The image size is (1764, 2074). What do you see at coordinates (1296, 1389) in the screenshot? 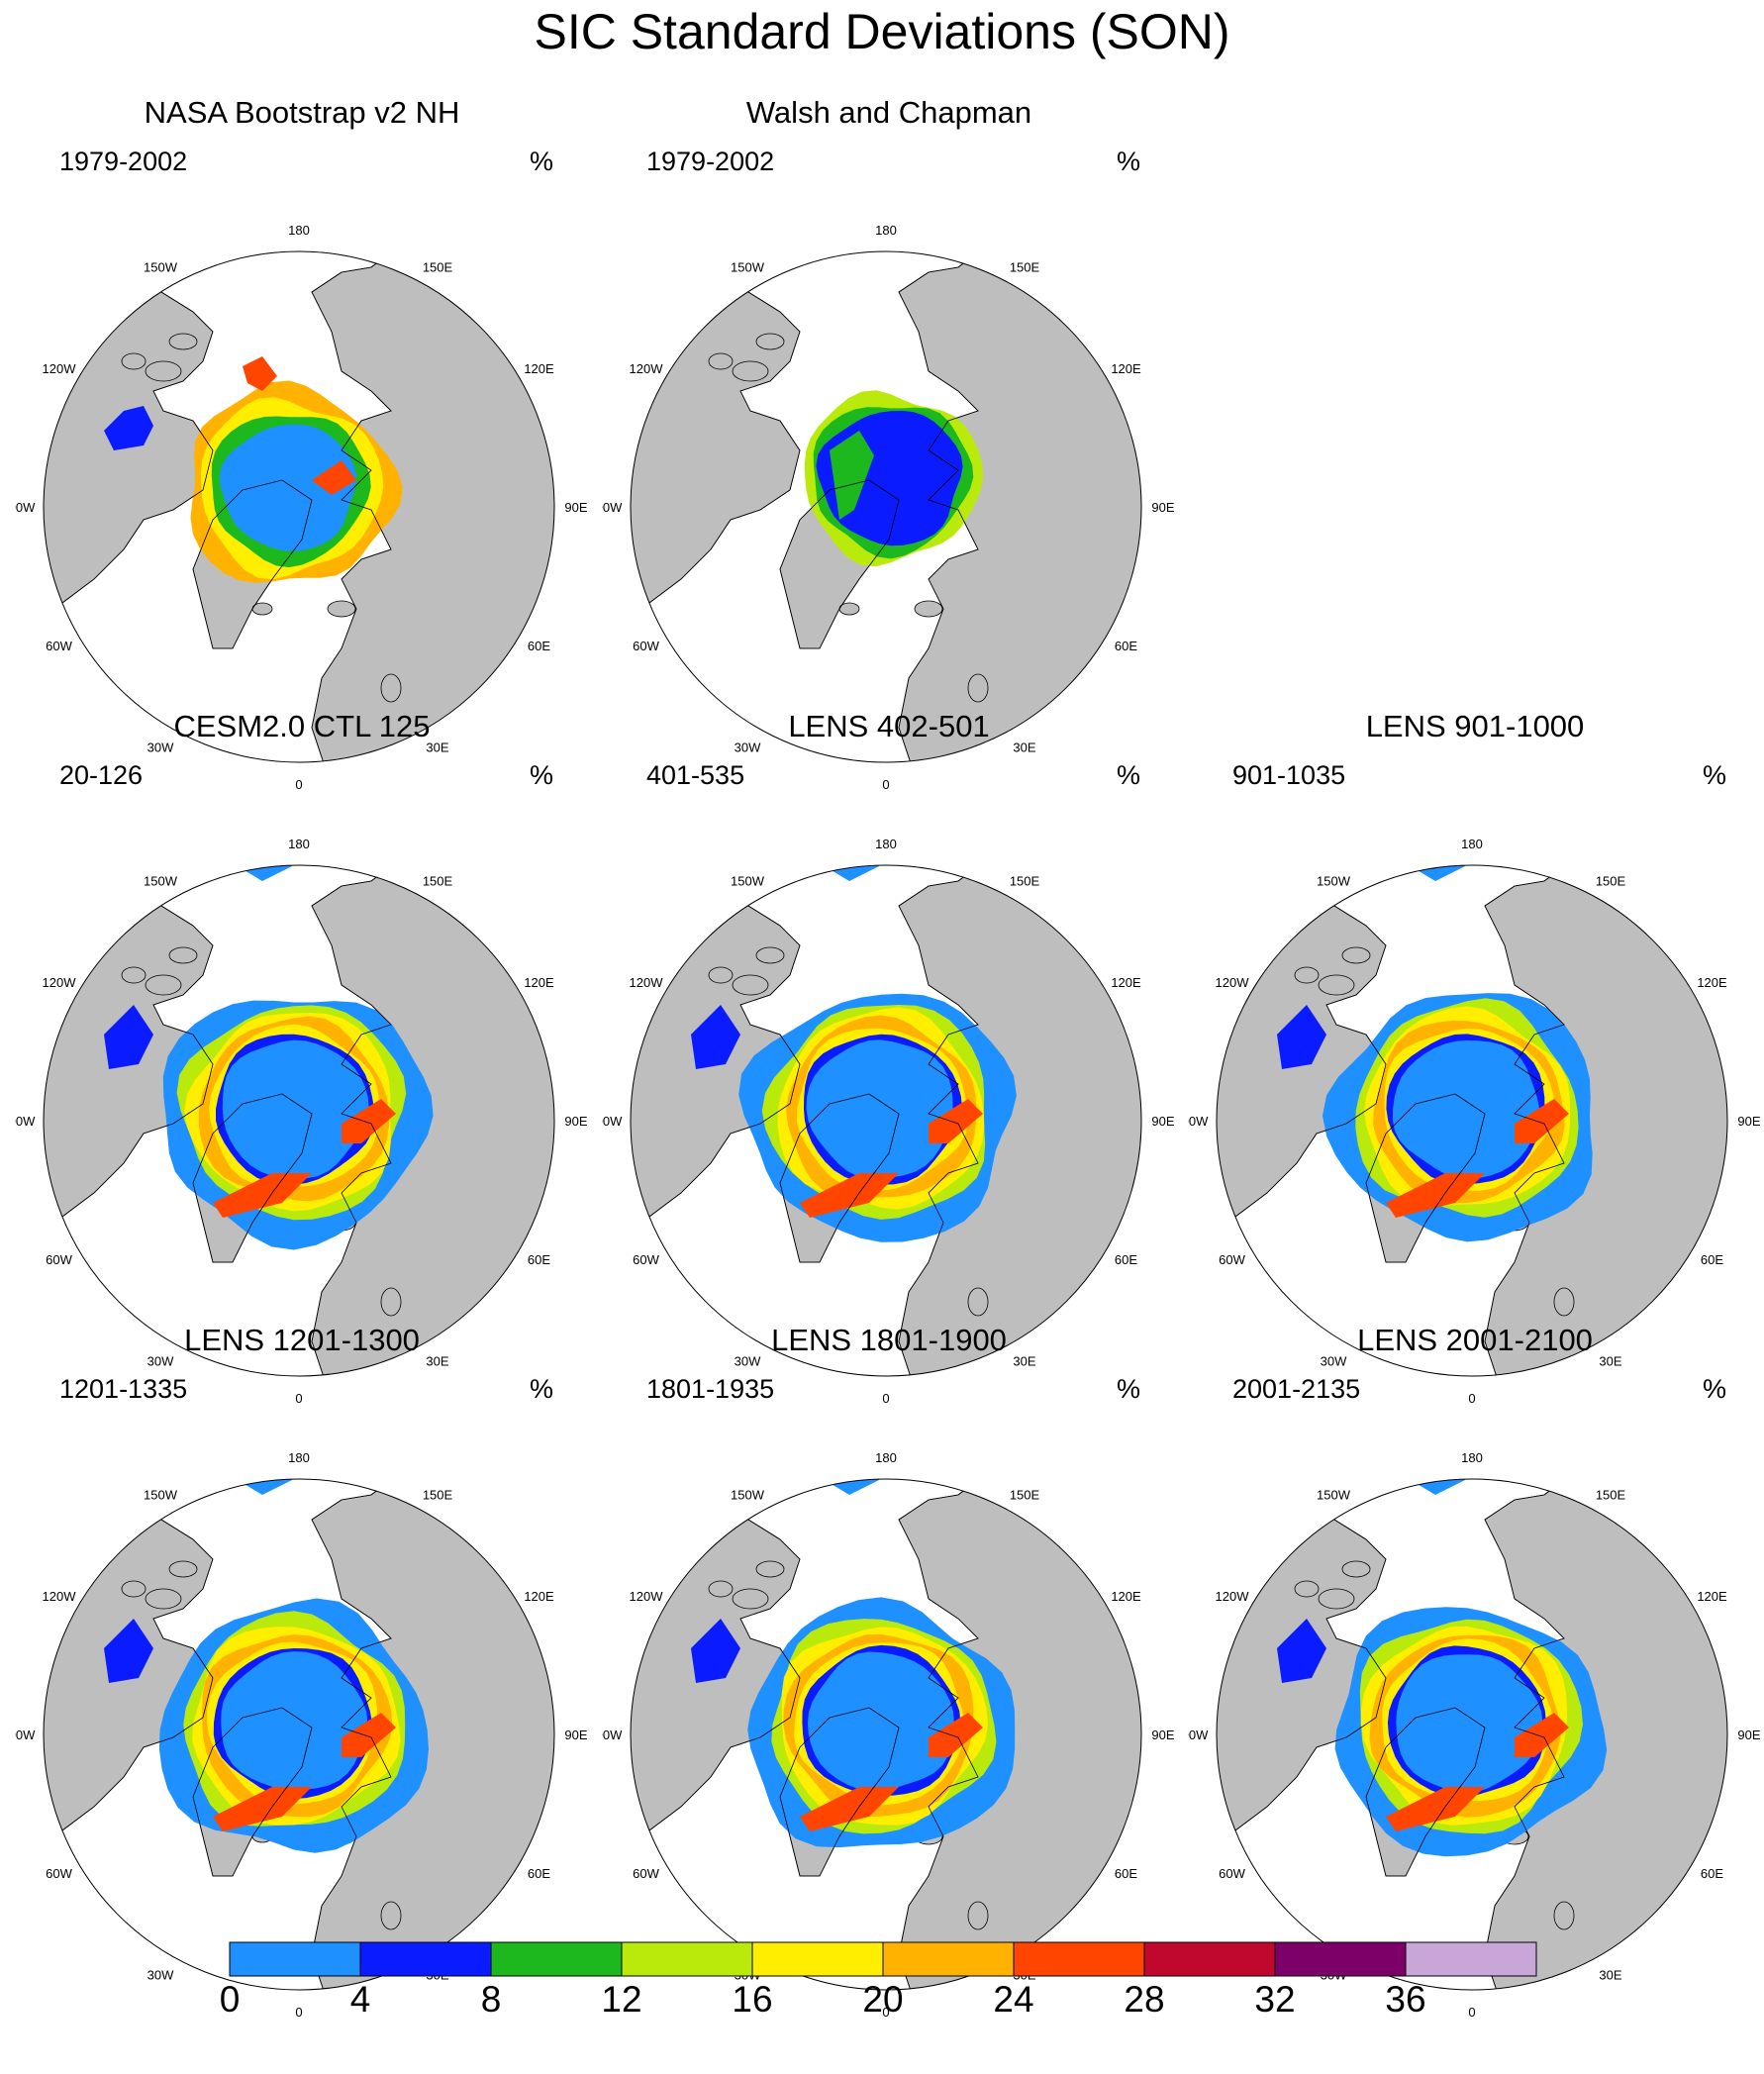
I see `panel-years: 2001-2135` at bounding box center [1296, 1389].